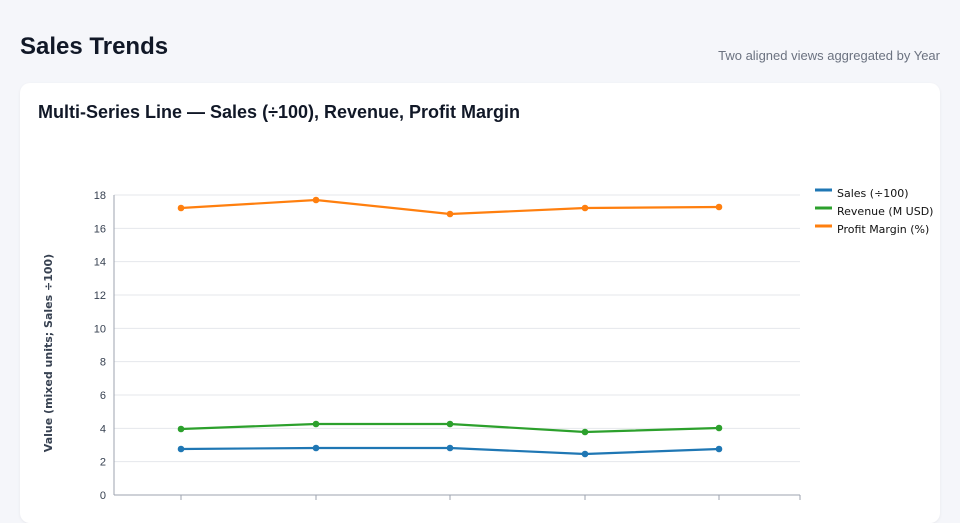  What do you see at coordinates (103, 429) in the screenshot?
I see `y-tick-label: 4` at bounding box center [103, 429].